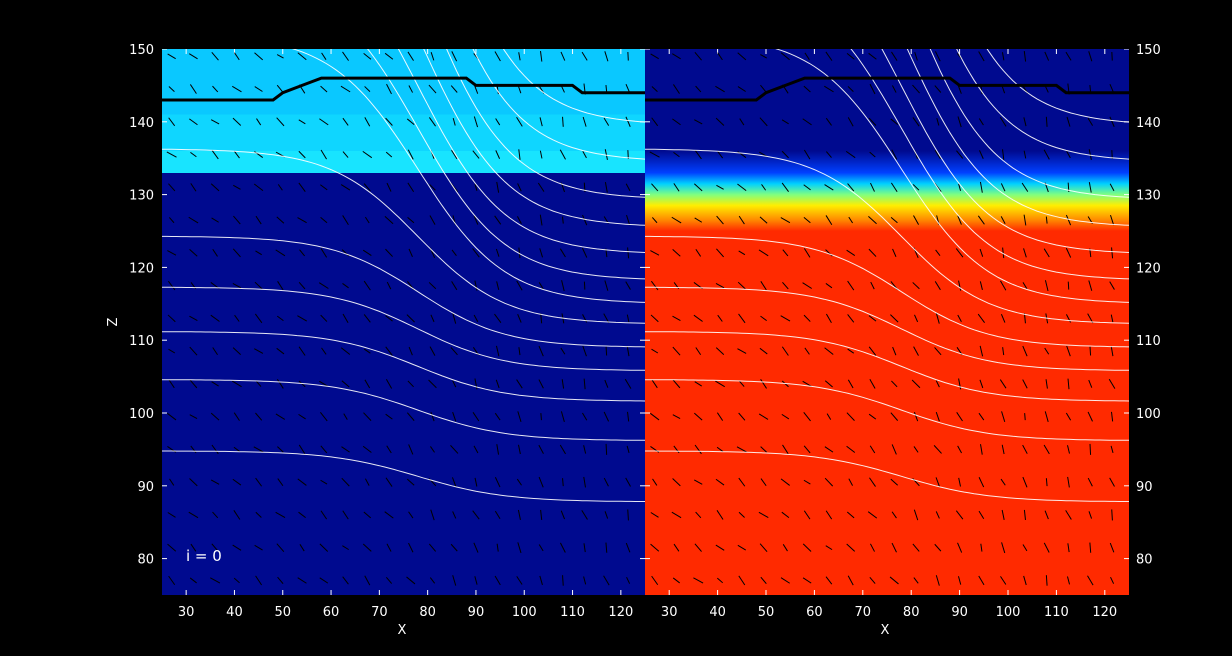  What do you see at coordinates (141, 196) in the screenshot?
I see `y-tick-label: 130` at bounding box center [141, 196].